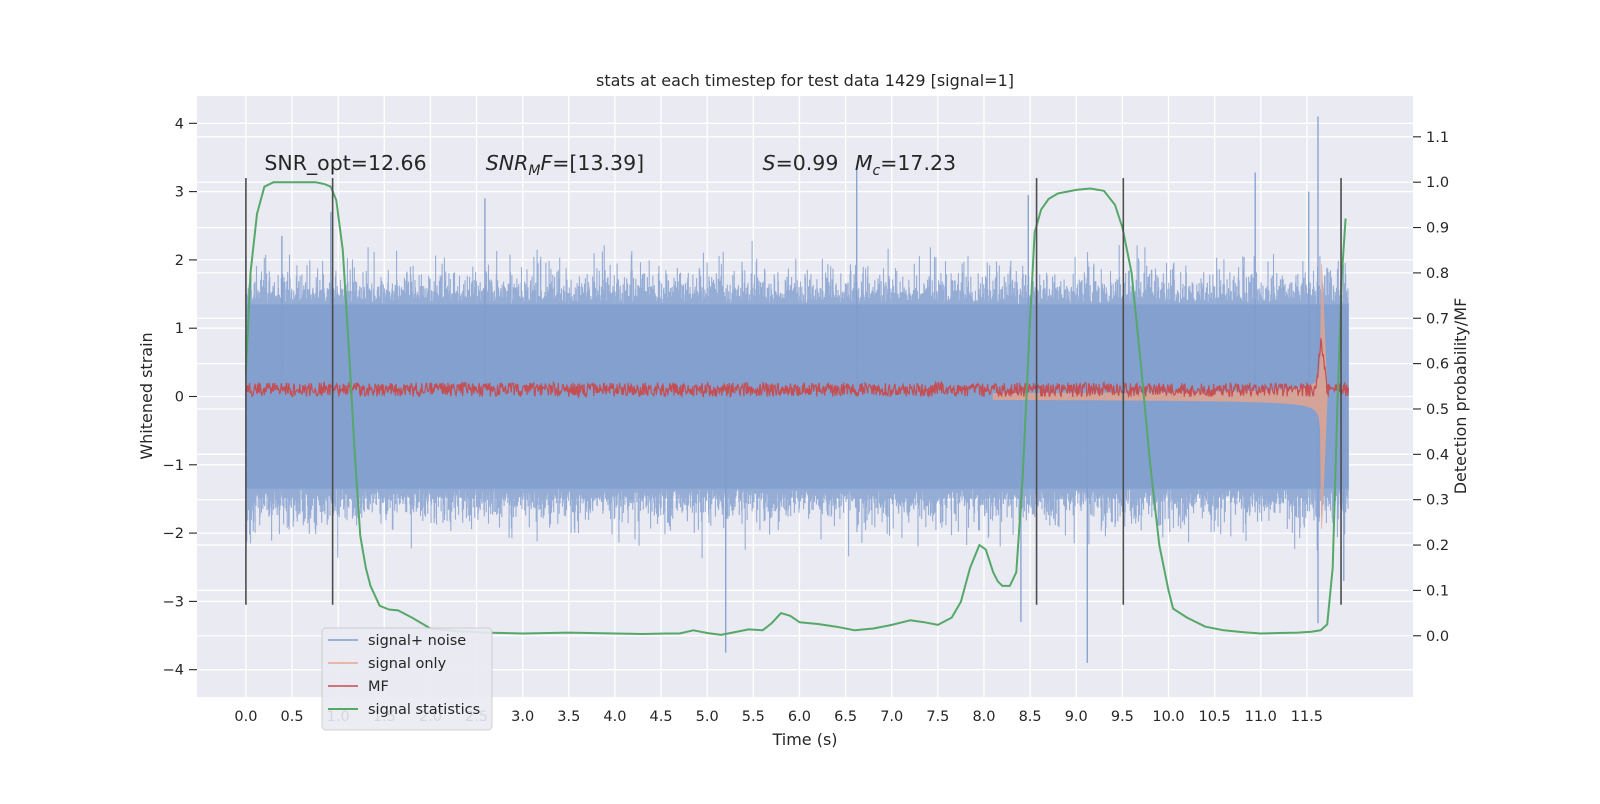 The height and width of the screenshot is (804, 1600). What do you see at coordinates (245, 717) in the screenshot?
I see `x-tick-label: 0.0` at bounding box center [245, 717].